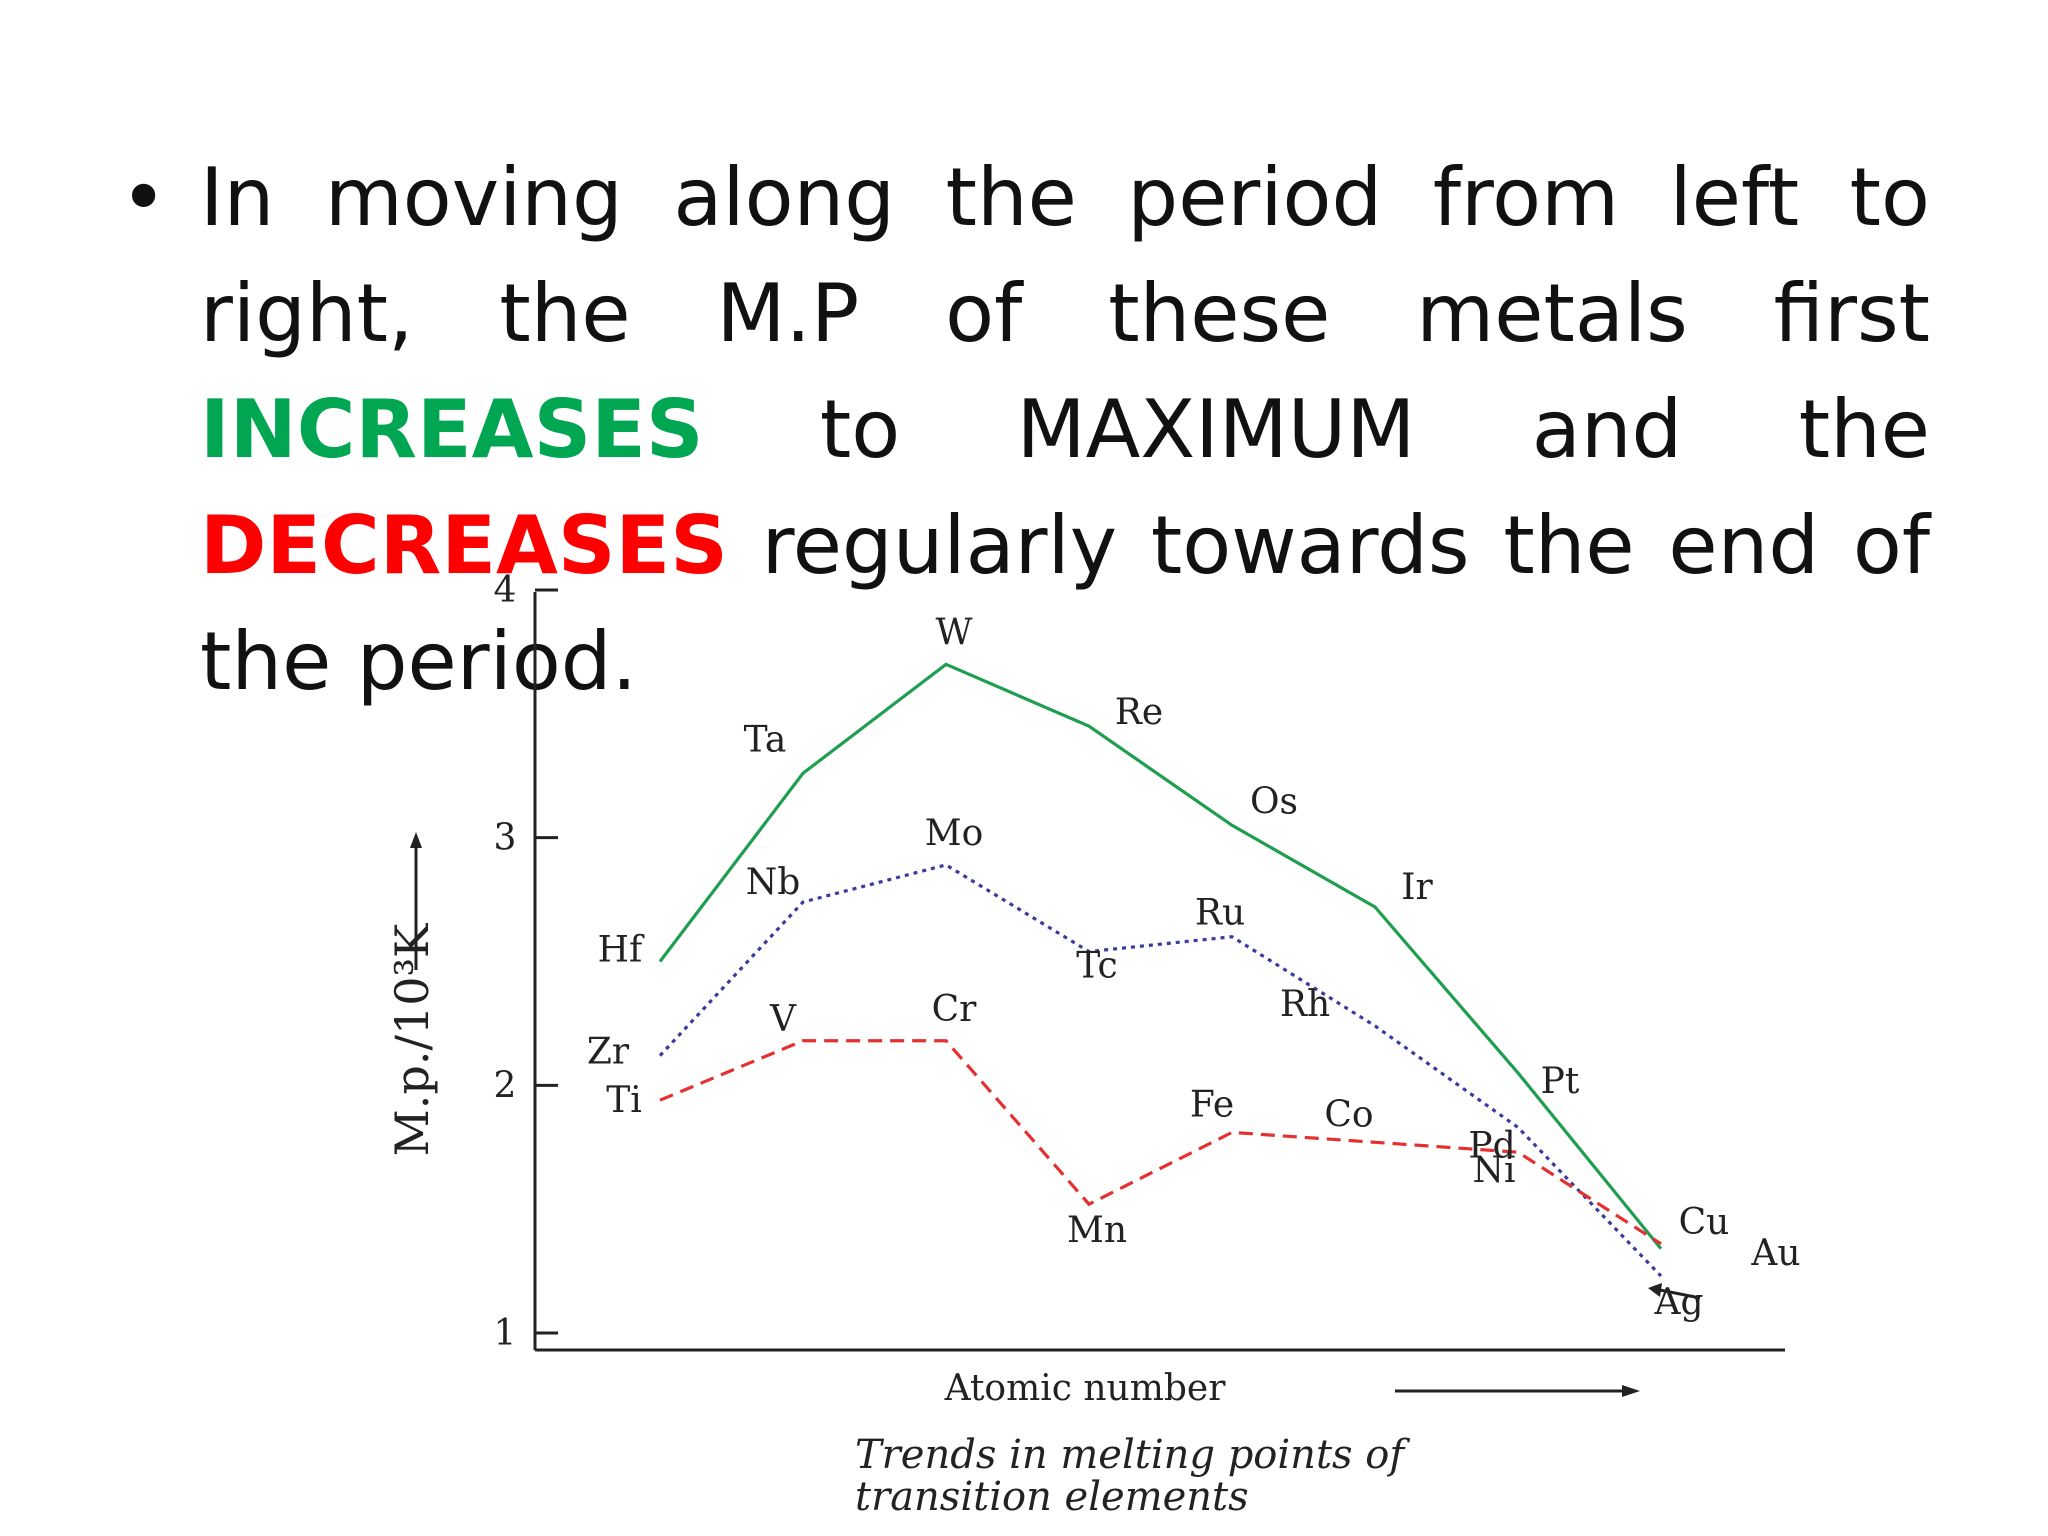 The height and width of the screenshot is (1536, 2048). What do you see at coordinates (1491, 1145) in the screenshot?
I see `element-label-pd: Pd` at bounding box center [1491, 1145].